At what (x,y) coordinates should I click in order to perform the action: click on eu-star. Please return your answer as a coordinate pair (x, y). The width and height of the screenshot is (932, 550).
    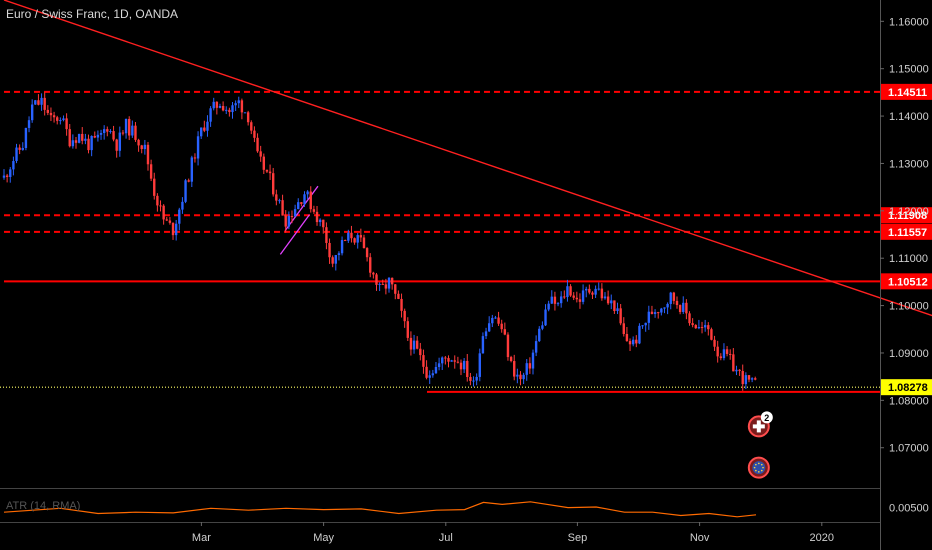
    Looking at the image, I should click on (761, 464).